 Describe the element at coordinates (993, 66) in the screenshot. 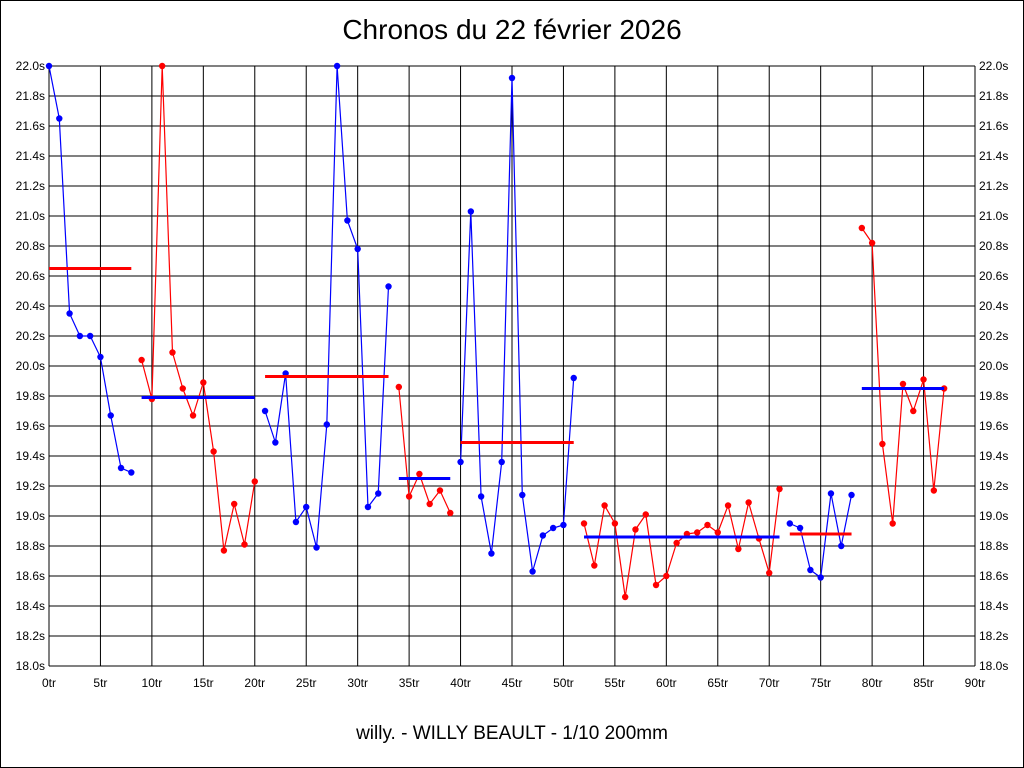

I see `y-tick-label-right: 22.0s` at that location.